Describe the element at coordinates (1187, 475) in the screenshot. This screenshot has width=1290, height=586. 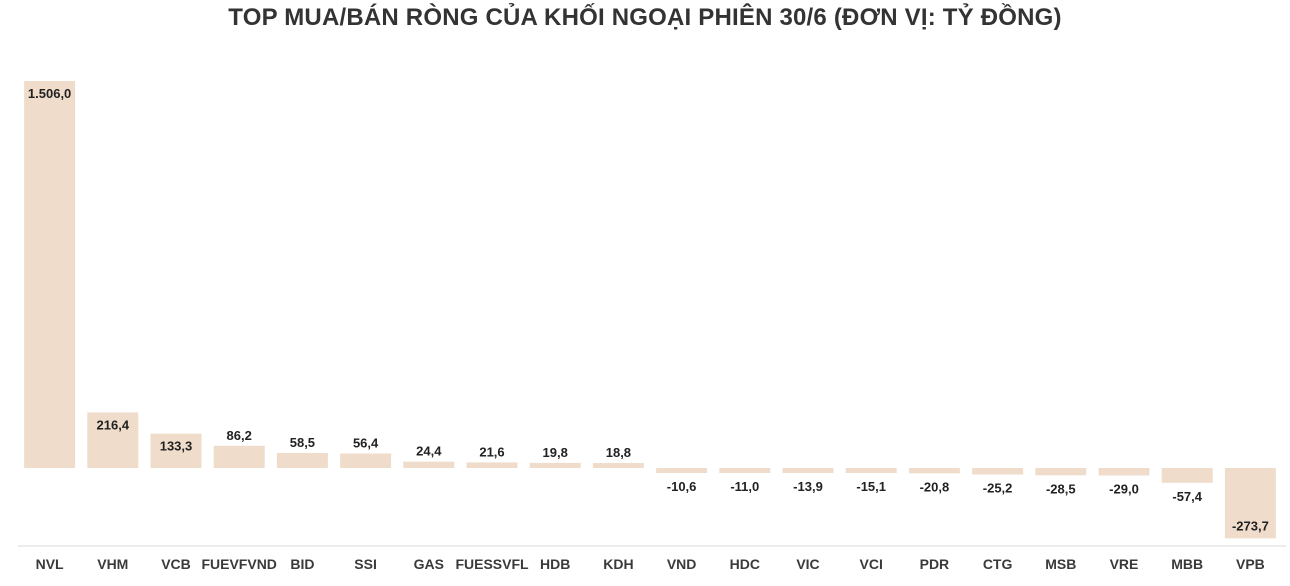
I see `bar-mbb` at that location.